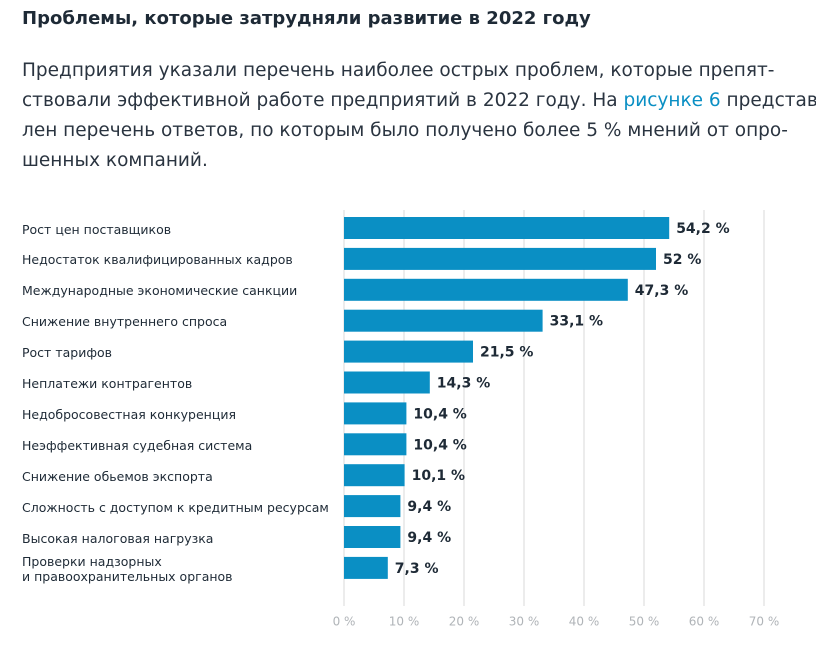 This screenshot has width=816, height=648. I want to click on category-label: Снижение внутреннего спроса, so click(125, 322).